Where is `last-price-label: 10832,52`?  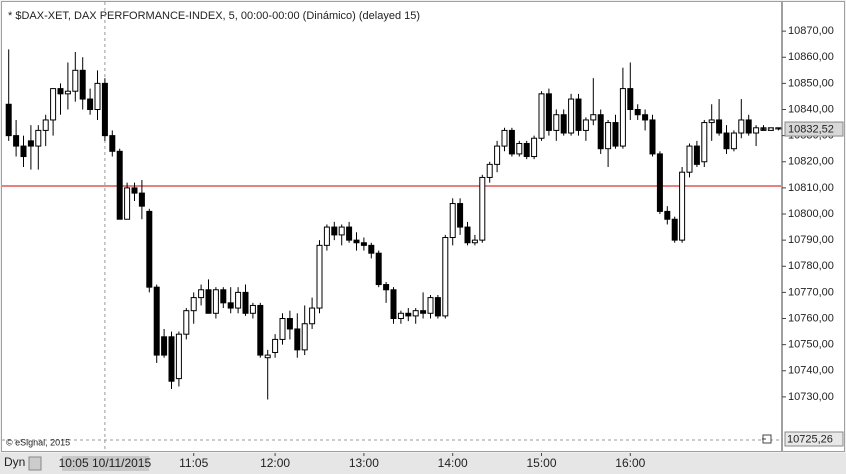 last-price-label: 10832,52 is located at coordinates (811, 129).